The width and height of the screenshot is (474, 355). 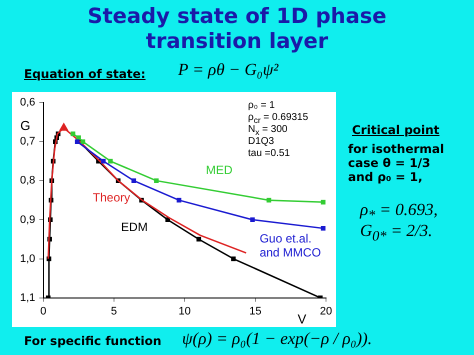 I want to click on y-tick-label: 1,0, so click(x=28, y=258).